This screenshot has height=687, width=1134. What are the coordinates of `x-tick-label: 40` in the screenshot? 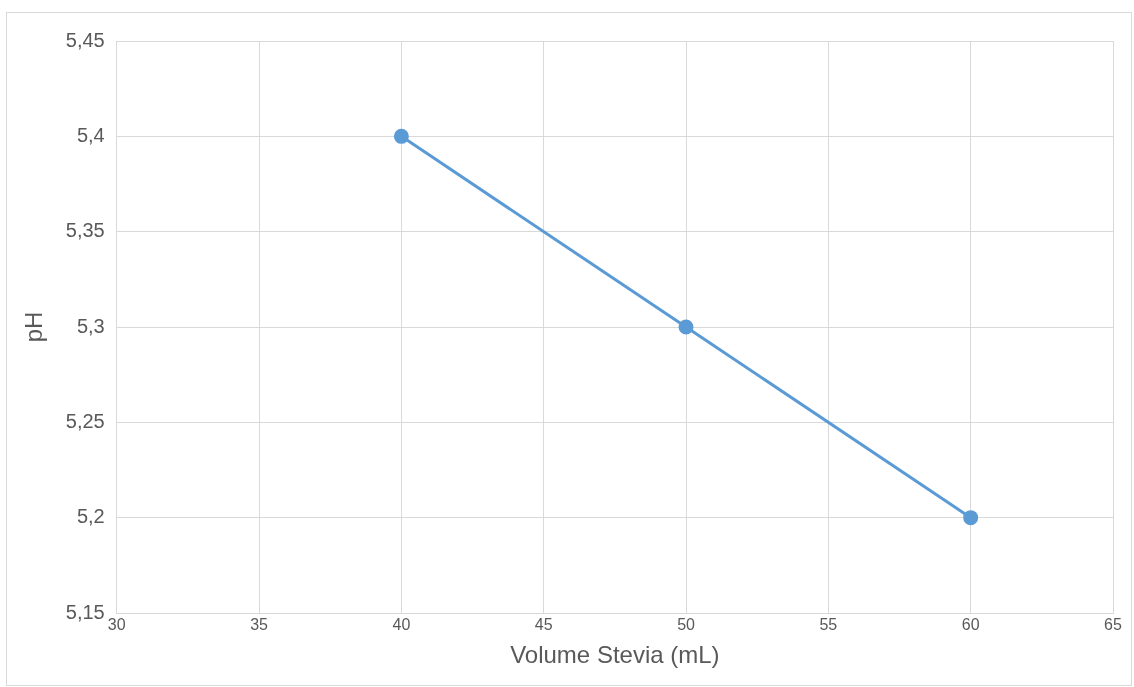 It's located at (401, 625).